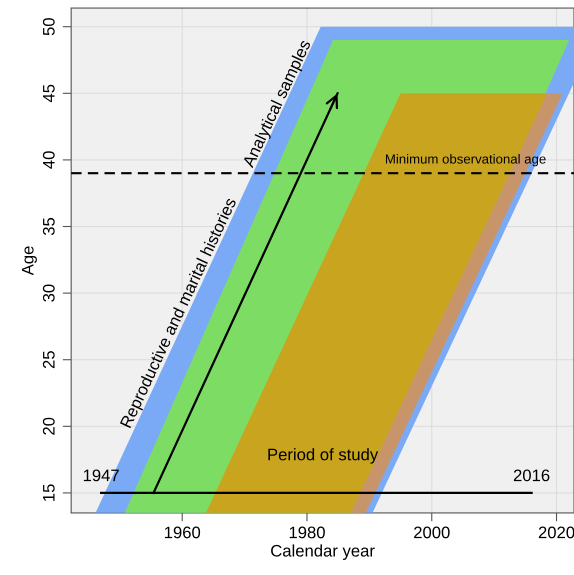  I want to click on y-tick-label: 50, so click(48, 27).